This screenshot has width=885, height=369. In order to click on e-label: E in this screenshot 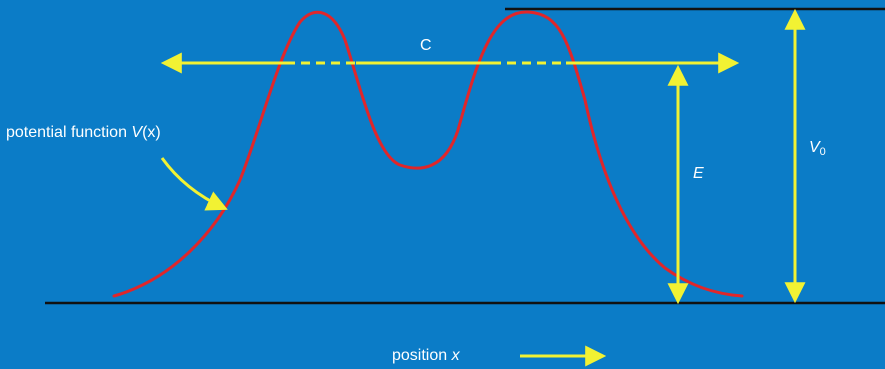, I will do `click(698, 173)`.